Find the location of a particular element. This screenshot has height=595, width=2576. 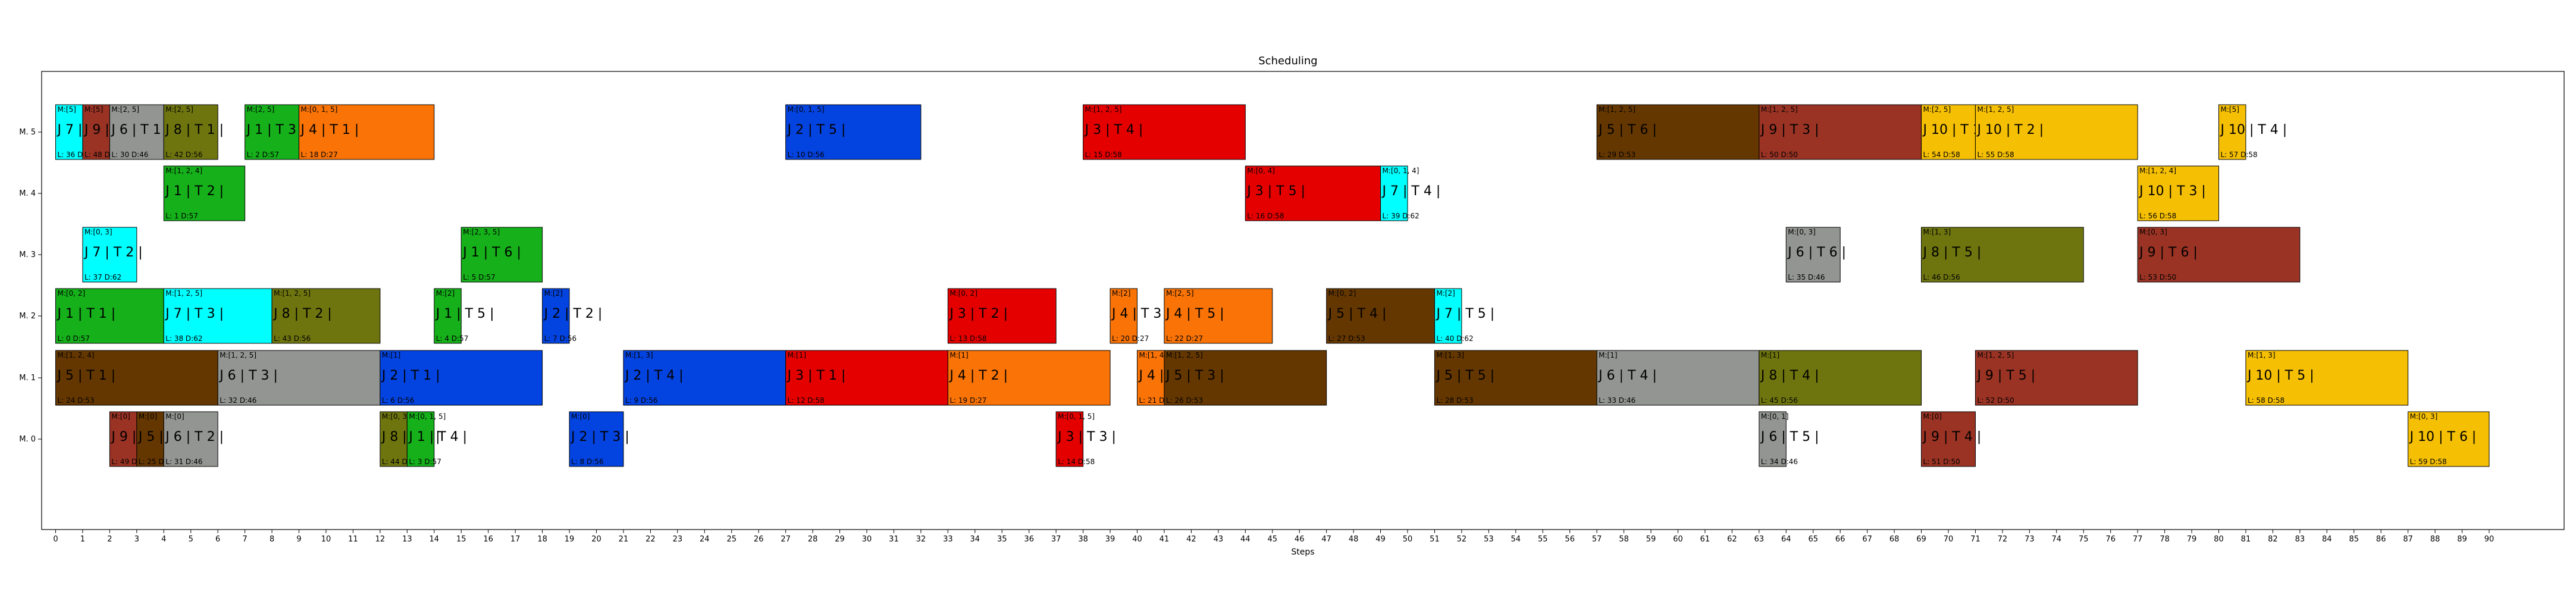

operation-meta: L: 20 D:27 is located at coordinates (1130, 338).